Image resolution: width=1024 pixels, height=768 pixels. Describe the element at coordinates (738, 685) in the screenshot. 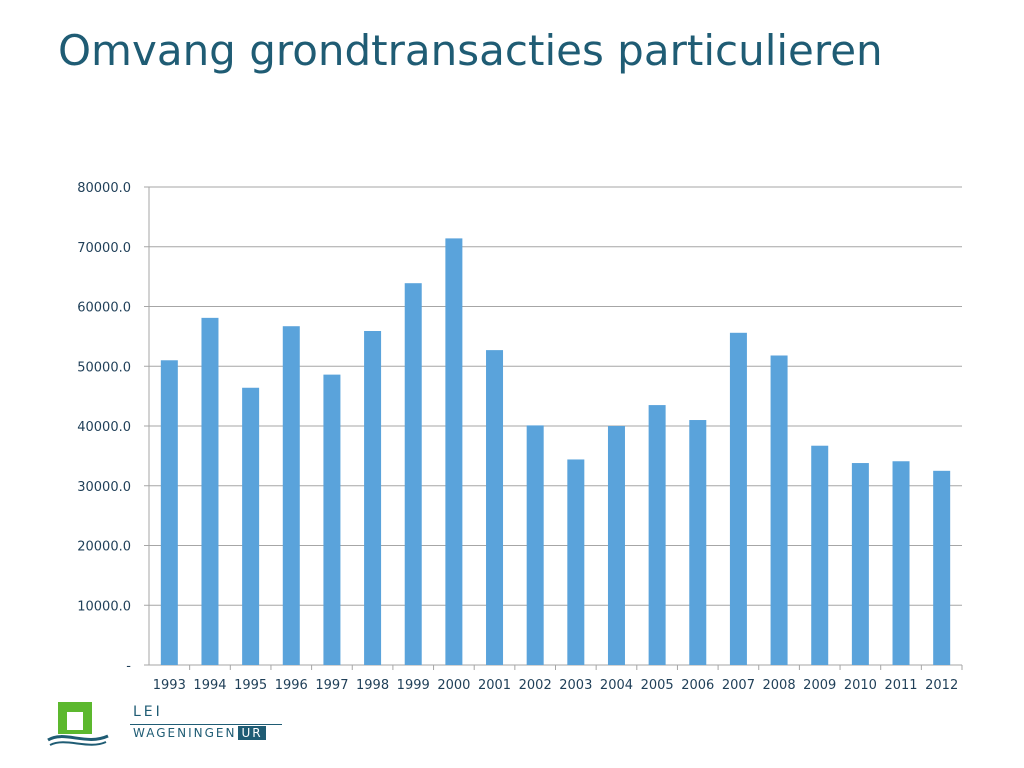

I see `x-tick-label: 2007` at that location.